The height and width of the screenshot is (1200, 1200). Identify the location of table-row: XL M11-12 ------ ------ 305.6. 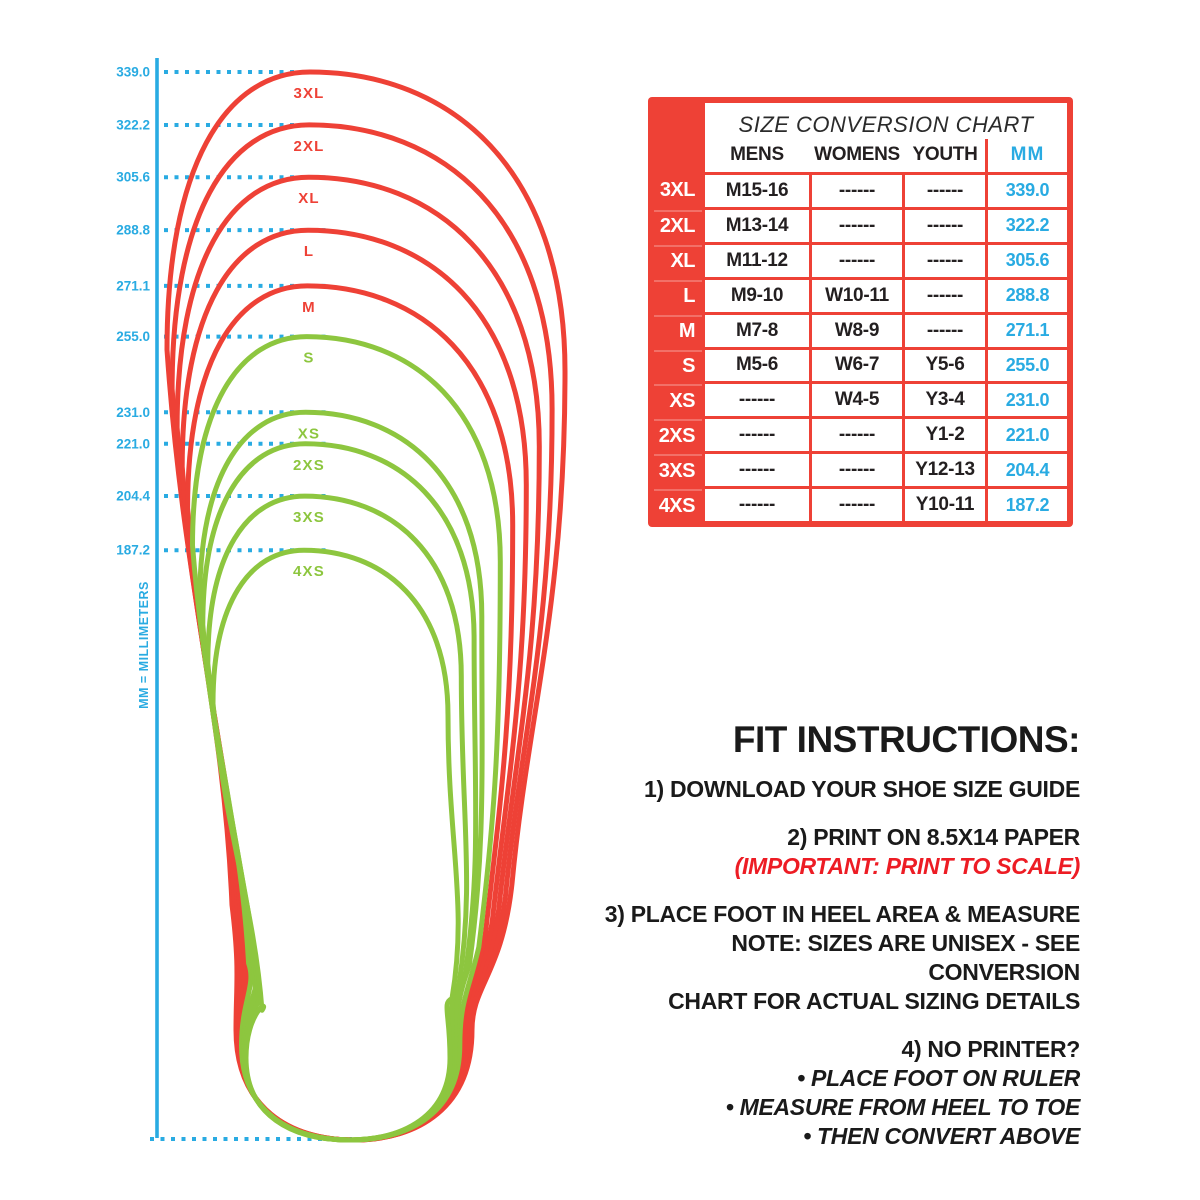
(860, 260).